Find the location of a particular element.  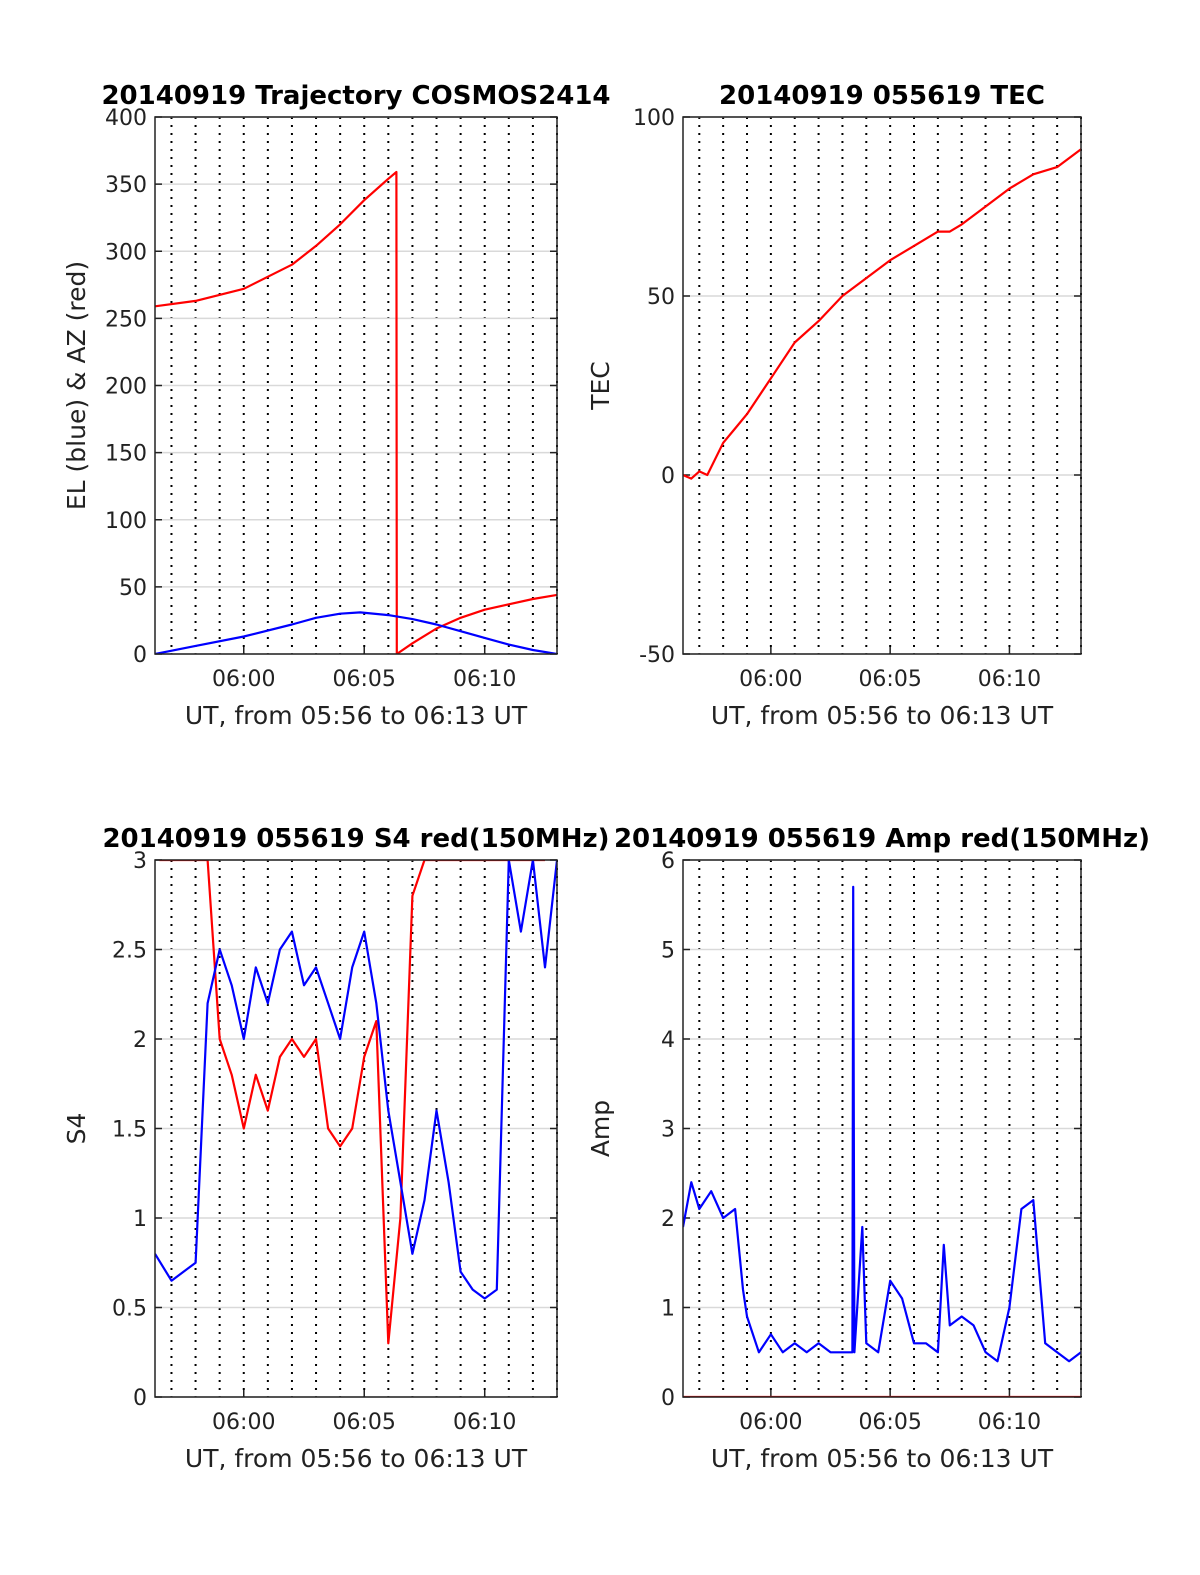

chart-title: 20140919 Trajectory COSMOS2414 is located at coordinates (355, 96).